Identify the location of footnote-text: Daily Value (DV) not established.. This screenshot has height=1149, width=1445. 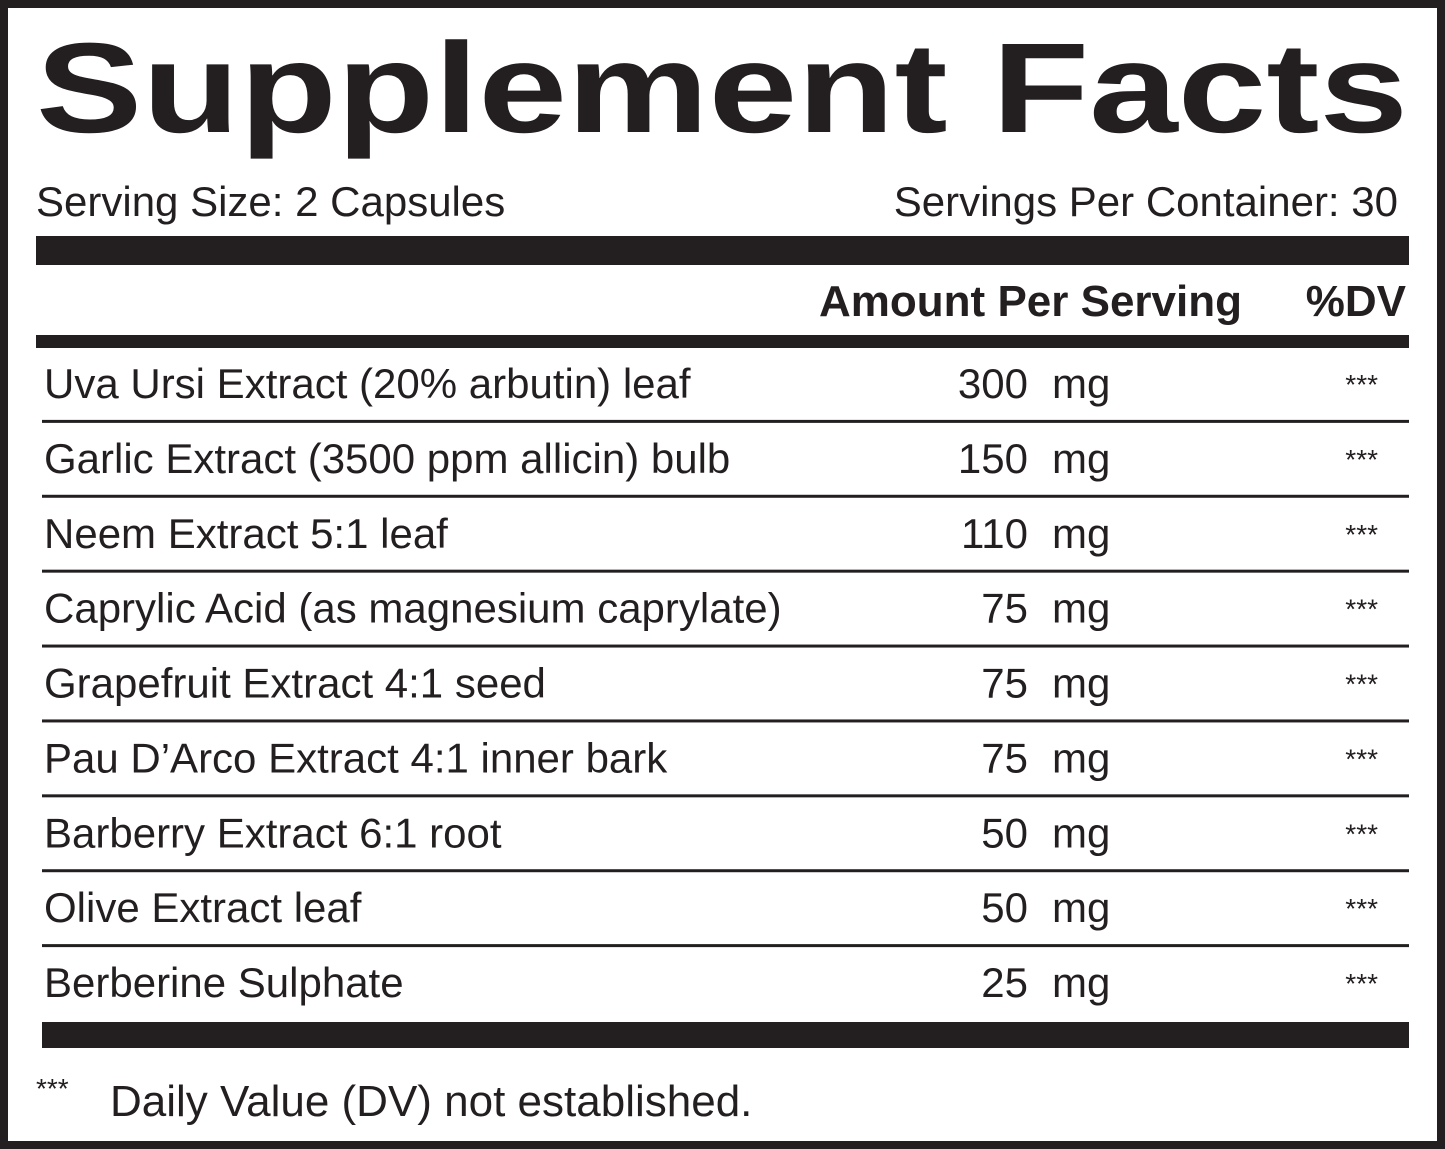
(431, 1101).